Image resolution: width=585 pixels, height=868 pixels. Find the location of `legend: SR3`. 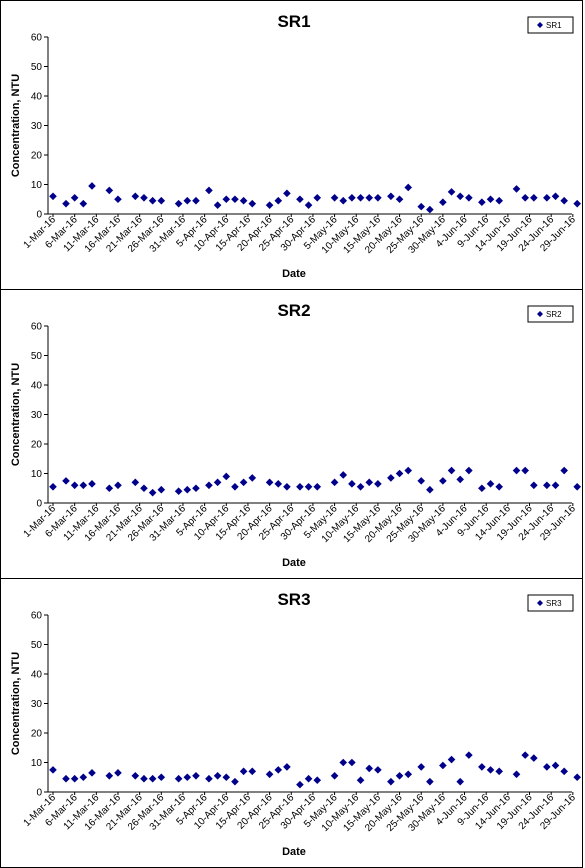

legend: SR3 is located at coordinates (550, 603).